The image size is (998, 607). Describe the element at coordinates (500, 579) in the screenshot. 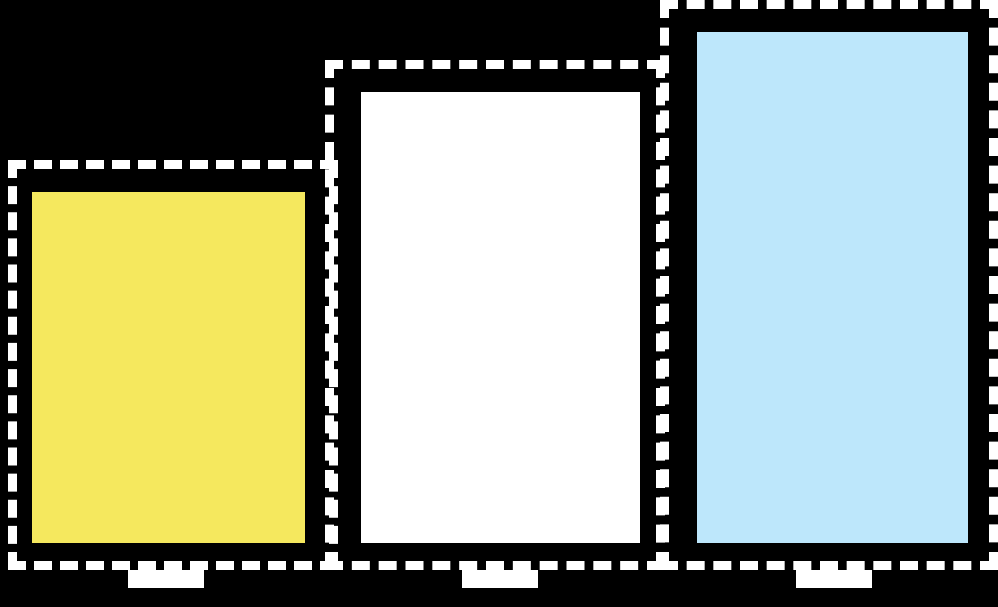

I see `x-axis-label-category-2: Category 2` at that location.